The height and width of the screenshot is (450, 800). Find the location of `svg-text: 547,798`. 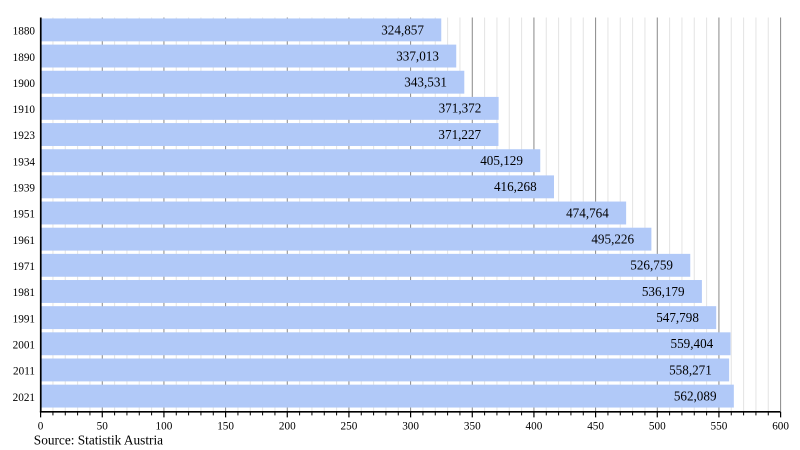

svg-text: 547,798 is located at coordinates (677, 317).